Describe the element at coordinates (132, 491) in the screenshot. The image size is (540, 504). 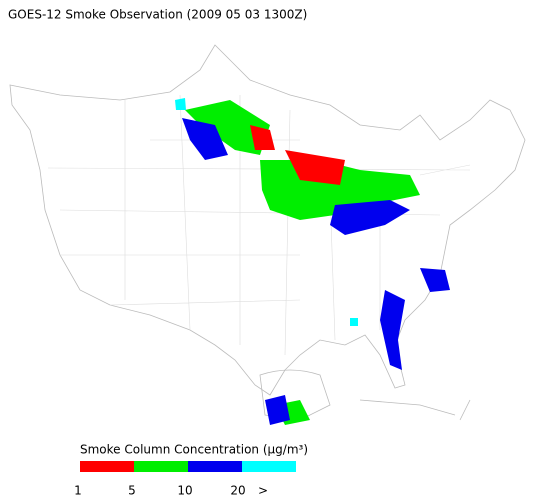
I see `colorbar-label: 5` at that location.